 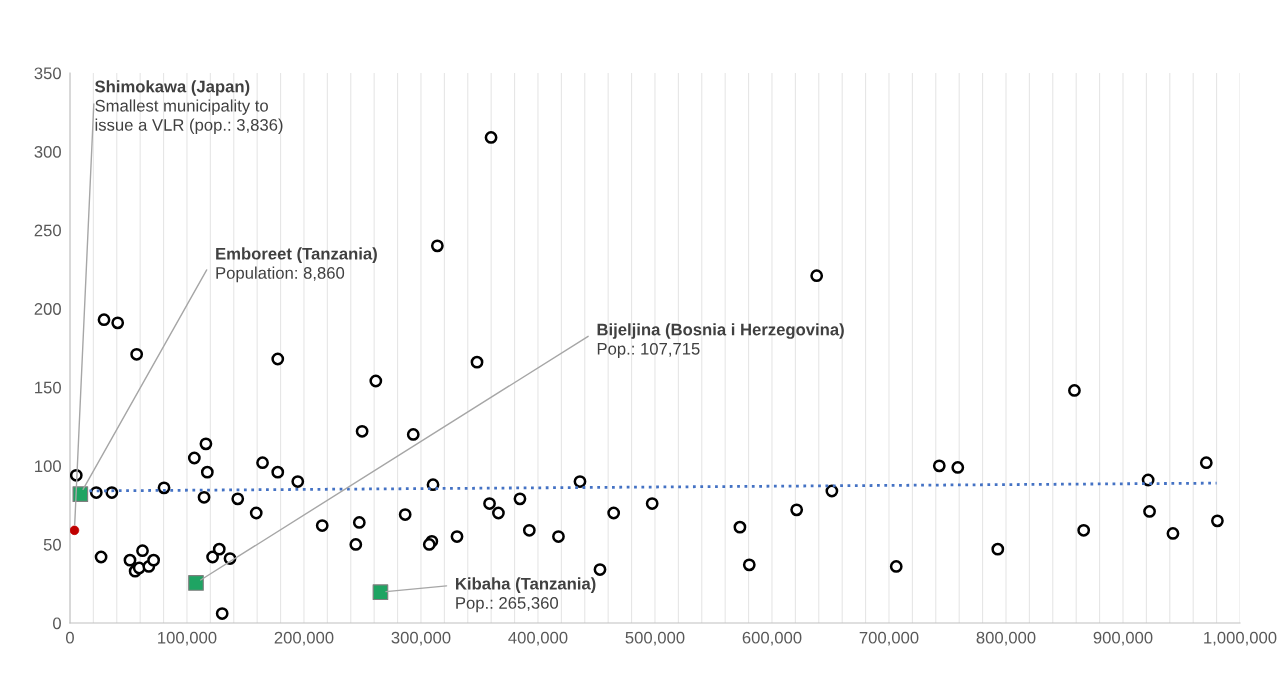 I want to click on y-tick-label: 200, so click(x=47, y=309).